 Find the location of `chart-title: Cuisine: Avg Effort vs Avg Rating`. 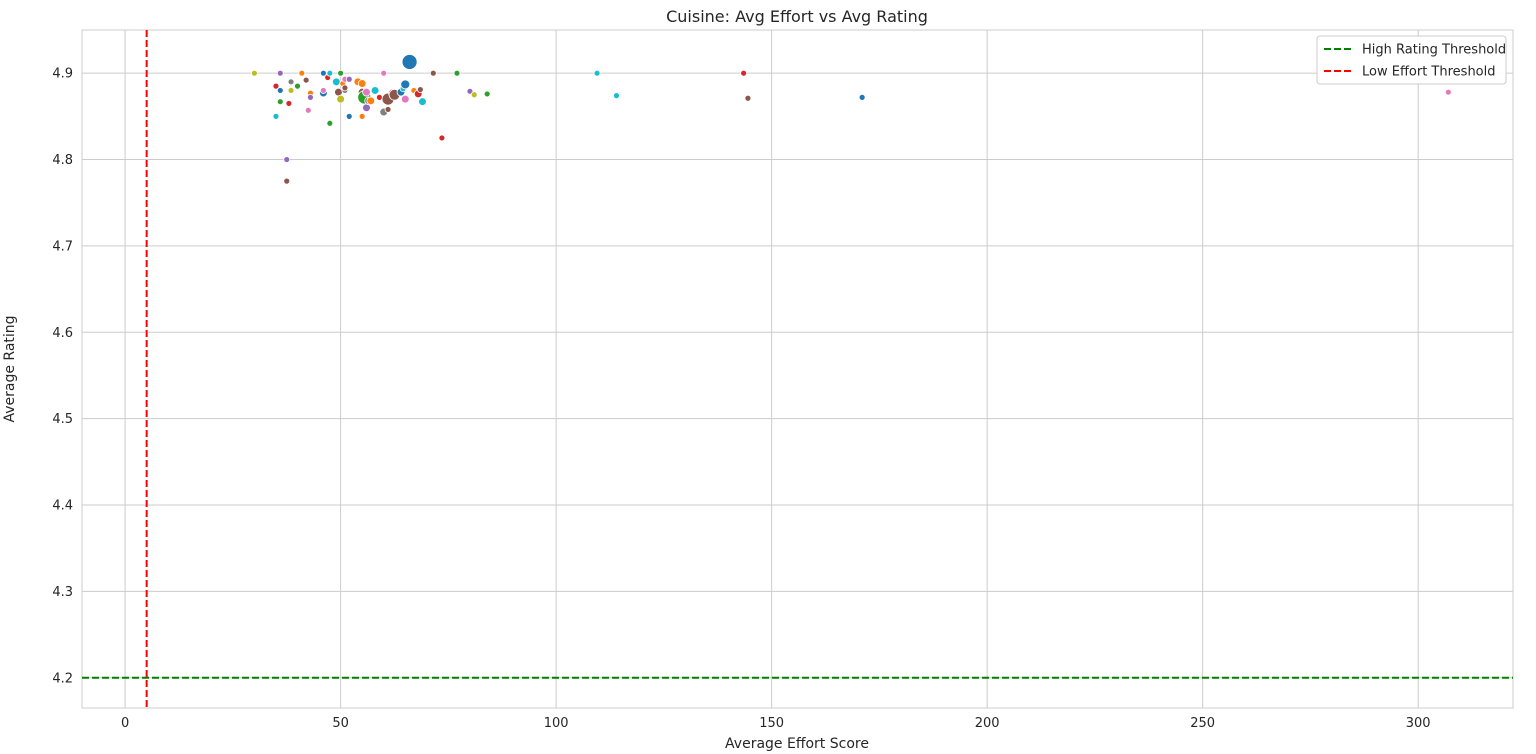

chart-title: Cuisine: Avg Effort vs Avg Rating is located at coordinates (797, 16).